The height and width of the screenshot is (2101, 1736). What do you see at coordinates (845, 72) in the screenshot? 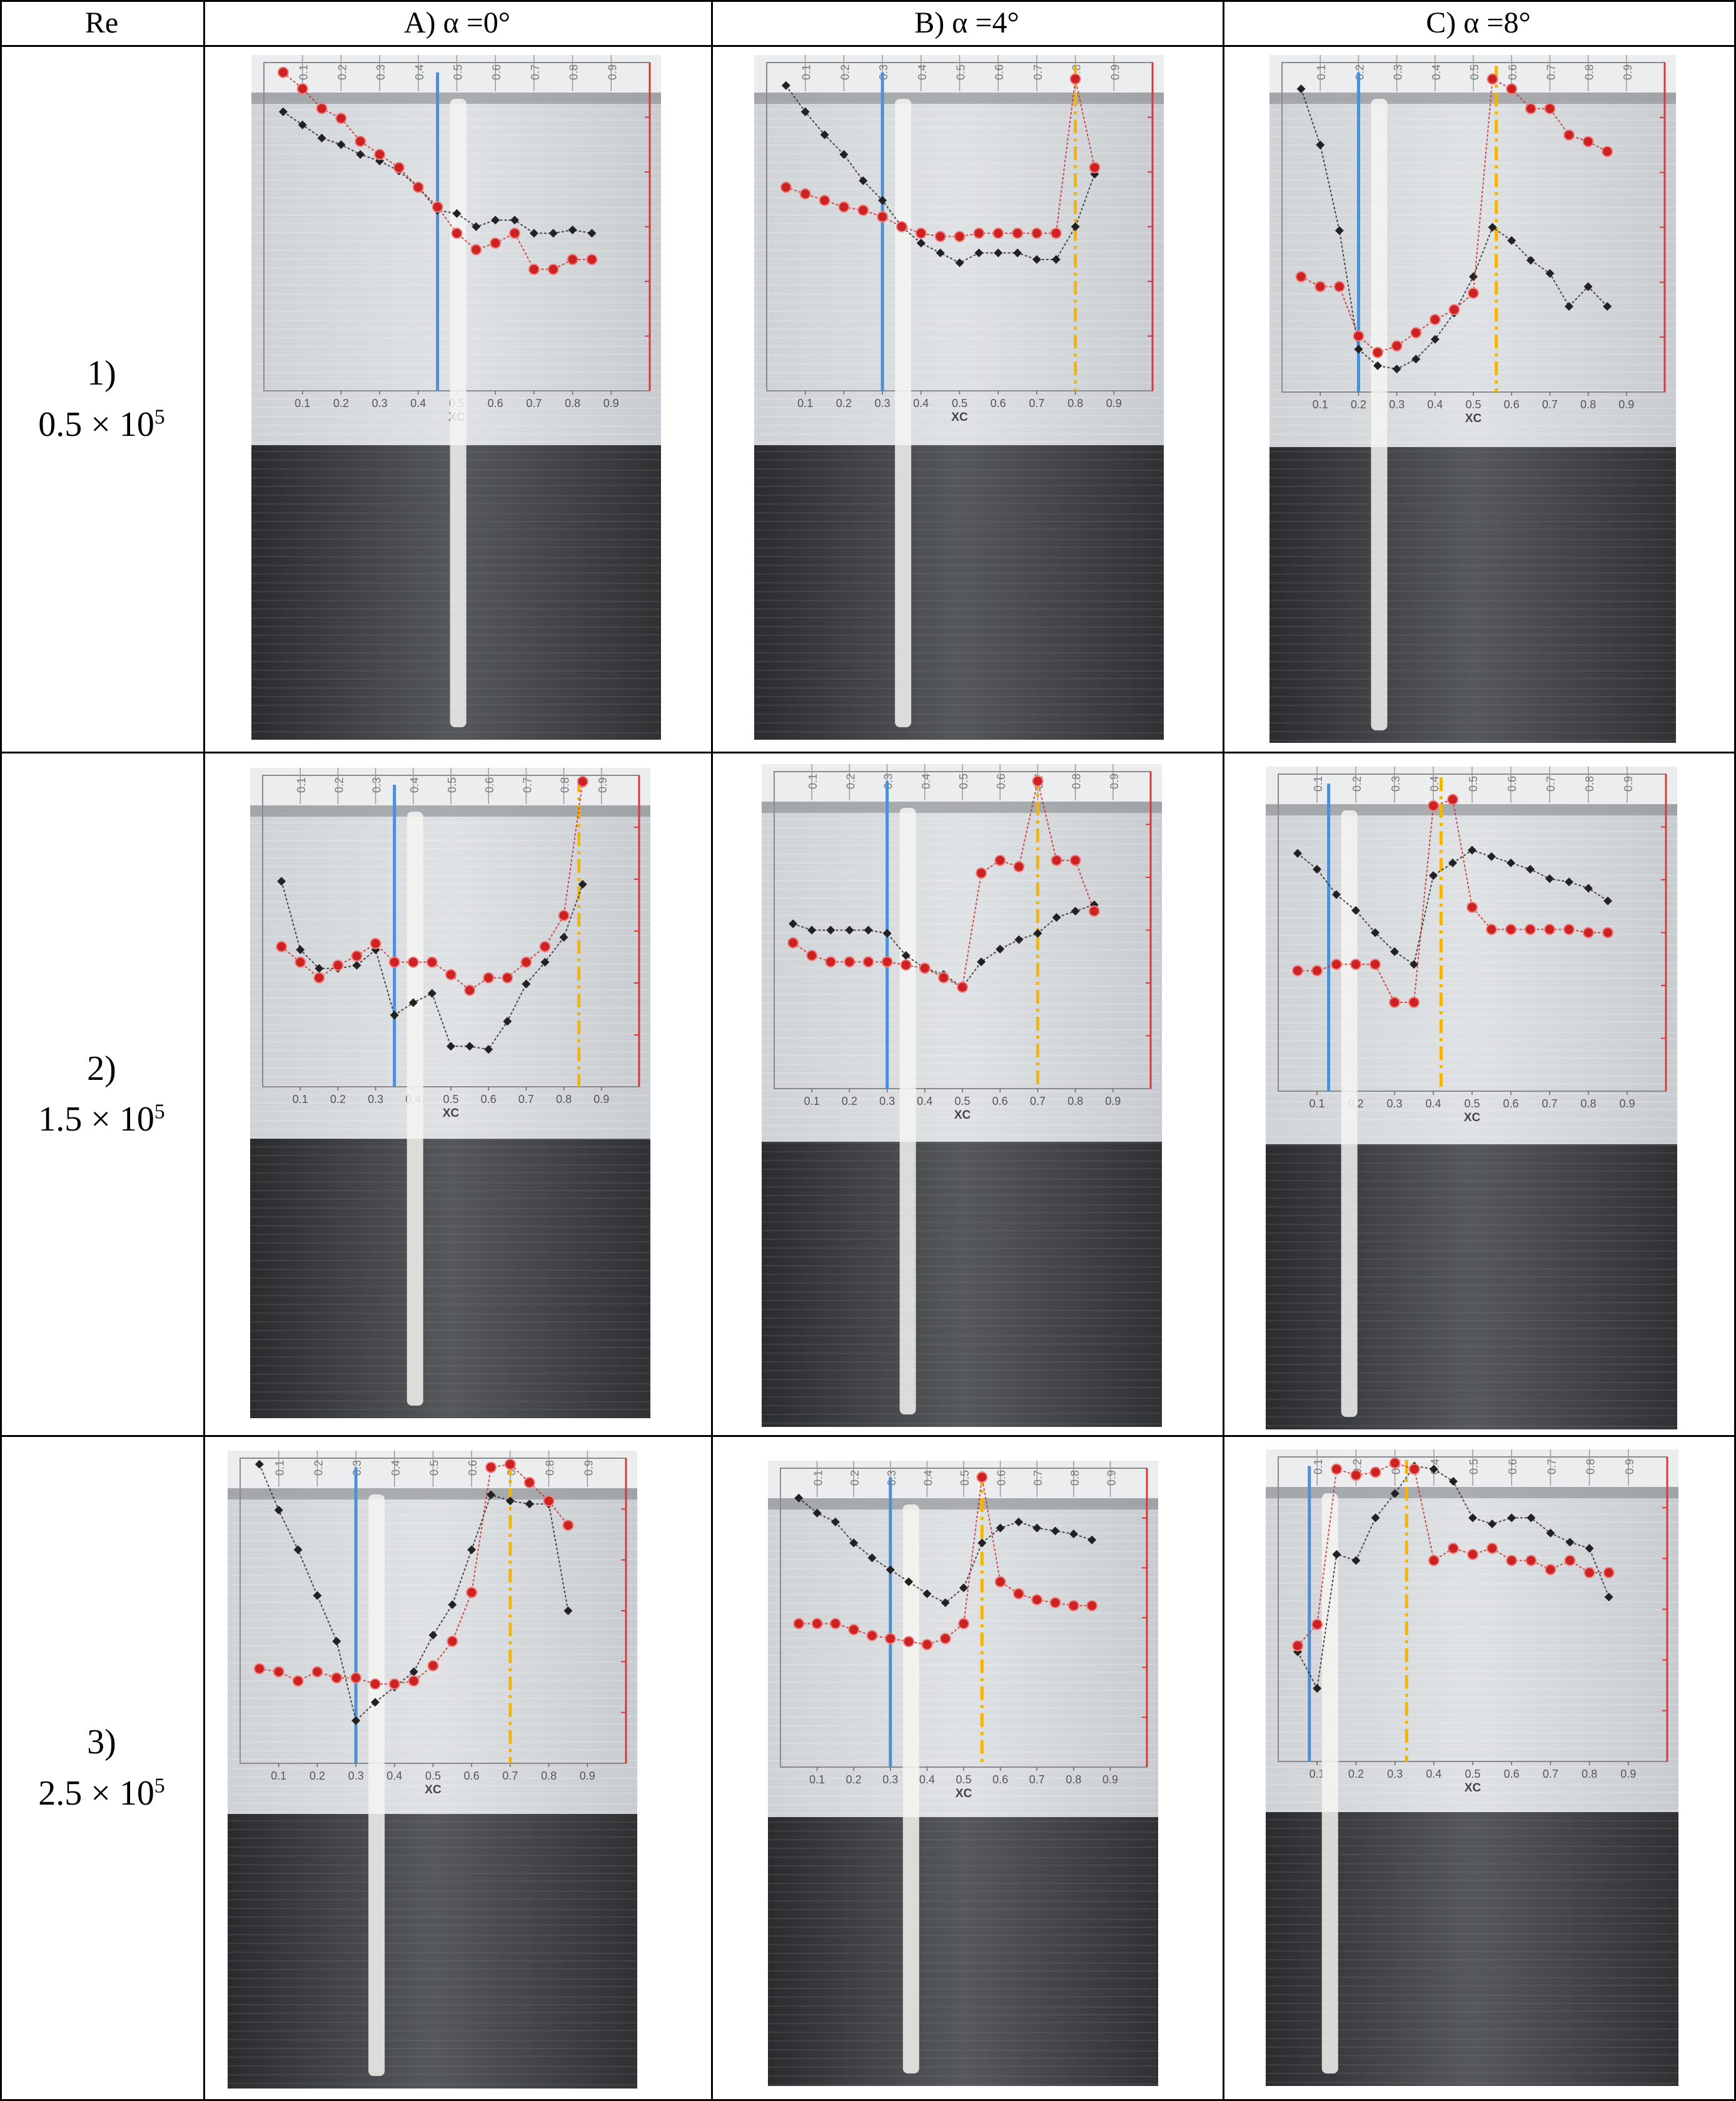
I see `ruler-tick-label: 0.2` at bounding box center [845, 72].